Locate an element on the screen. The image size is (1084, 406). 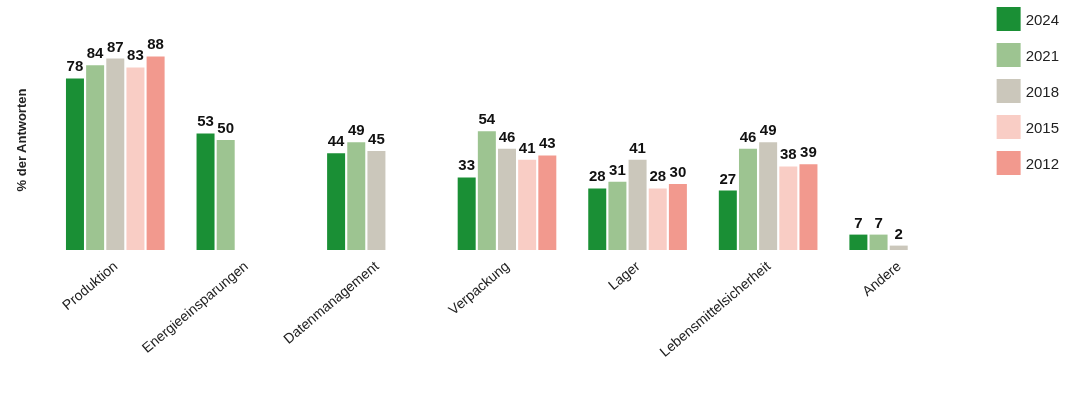
data-label: 27 is located at coordinates (728, 178).